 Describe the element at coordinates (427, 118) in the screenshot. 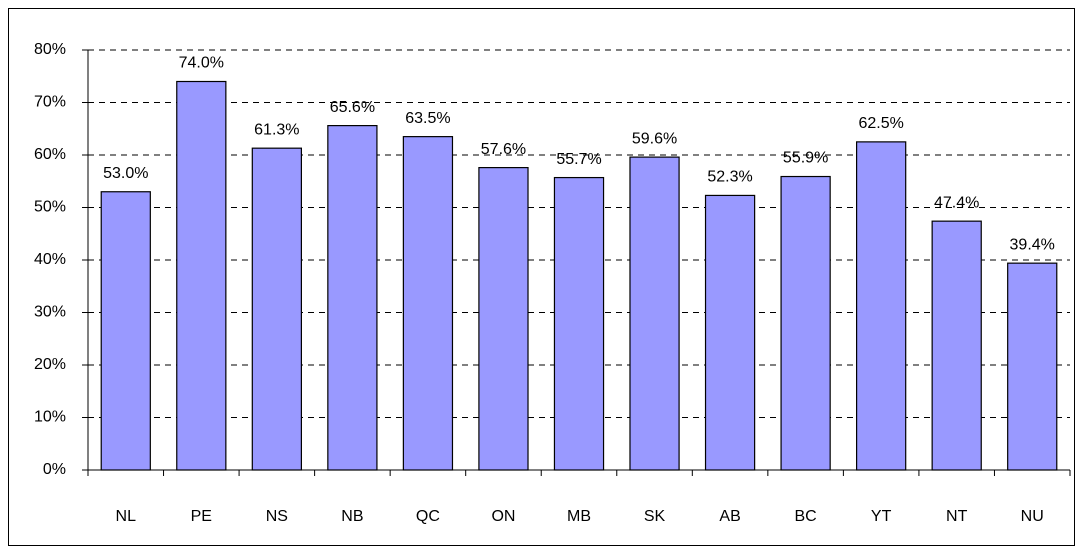

I see `data-label: 63.5%` at that location.